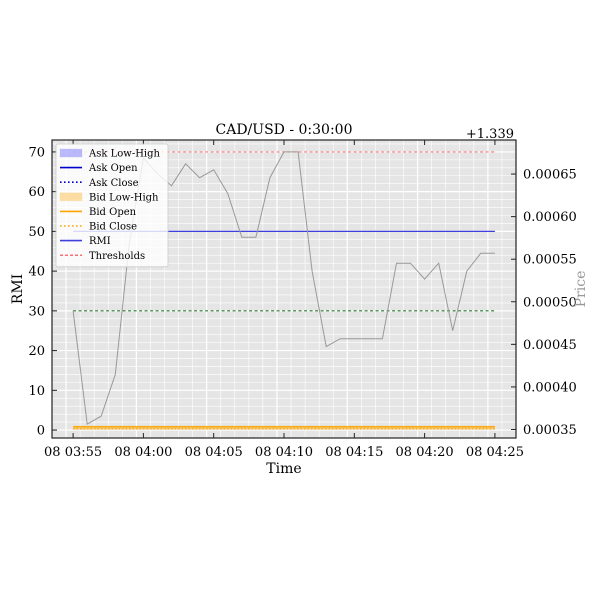  What do you see at coordinates (36, 152) in the screenshot?
I see `y-tick-label: 70` at bounding box center [36, 152].